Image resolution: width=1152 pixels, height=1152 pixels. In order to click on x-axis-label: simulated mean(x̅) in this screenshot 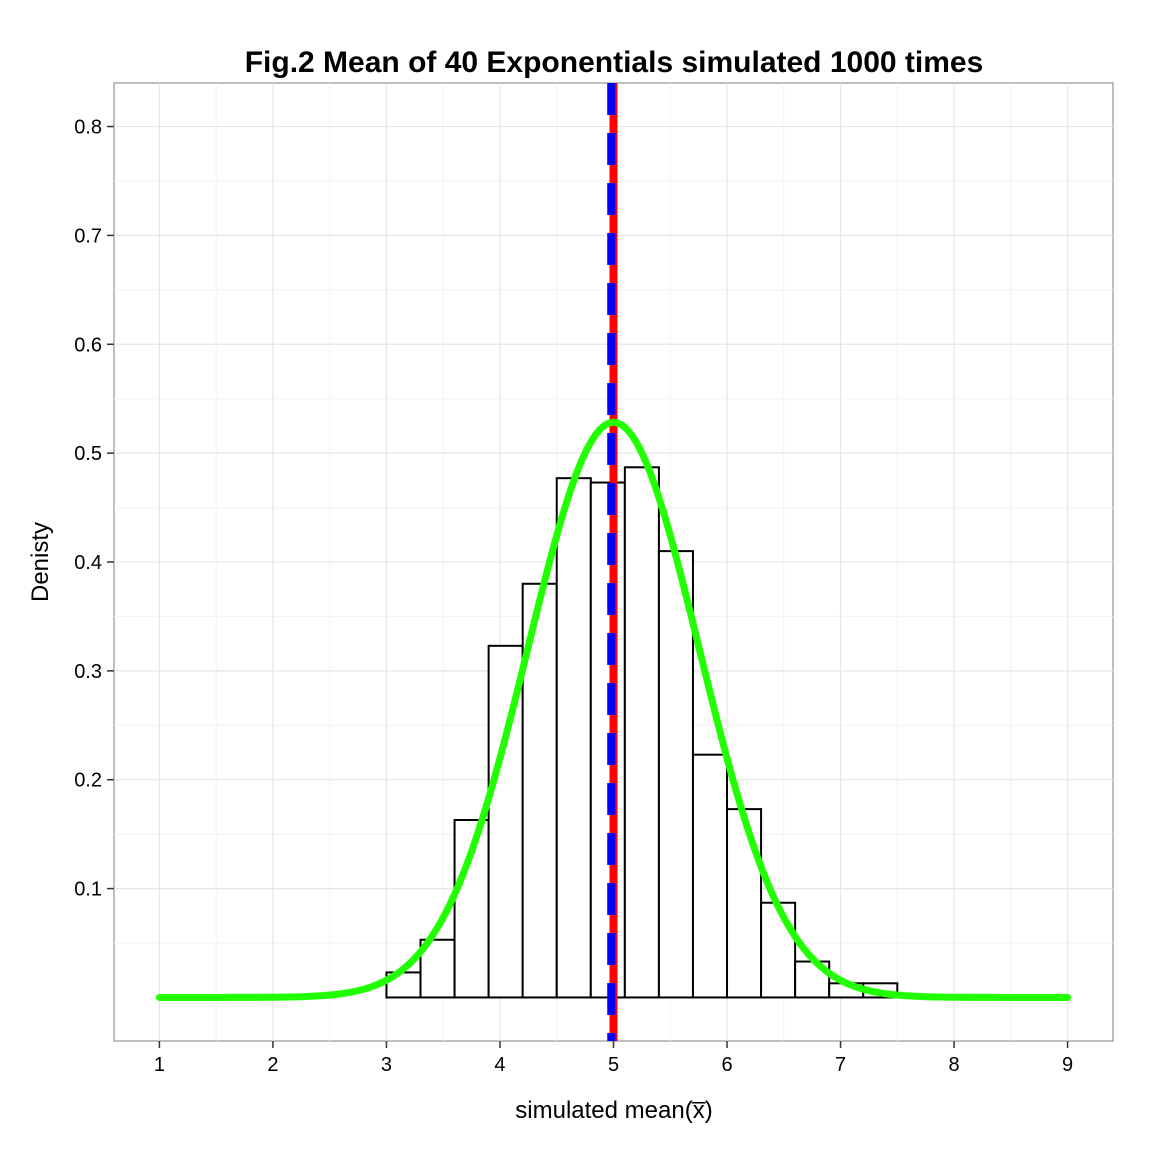, I will do `click(613, 1110)`.